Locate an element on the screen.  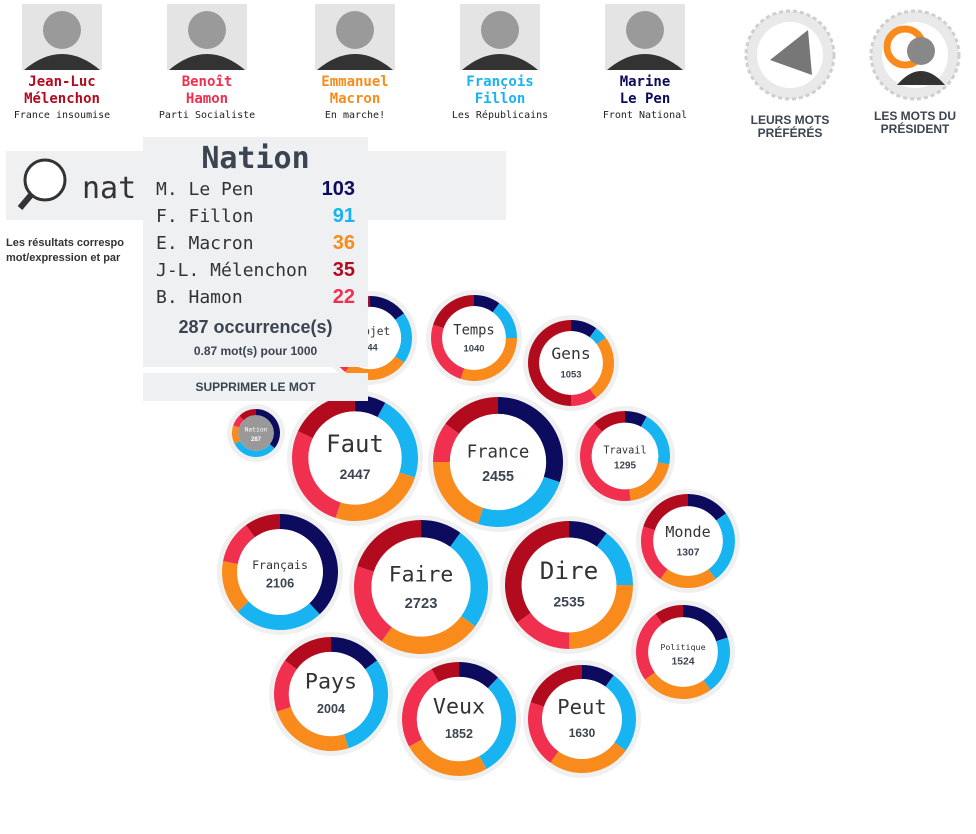
word-bubble: Veux 1852 is located at coordinates (459, 719).